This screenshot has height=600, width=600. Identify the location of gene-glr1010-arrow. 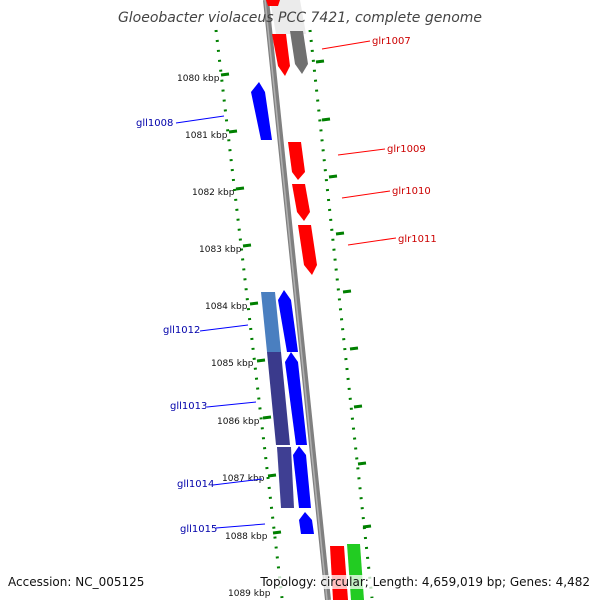
(301, 202).